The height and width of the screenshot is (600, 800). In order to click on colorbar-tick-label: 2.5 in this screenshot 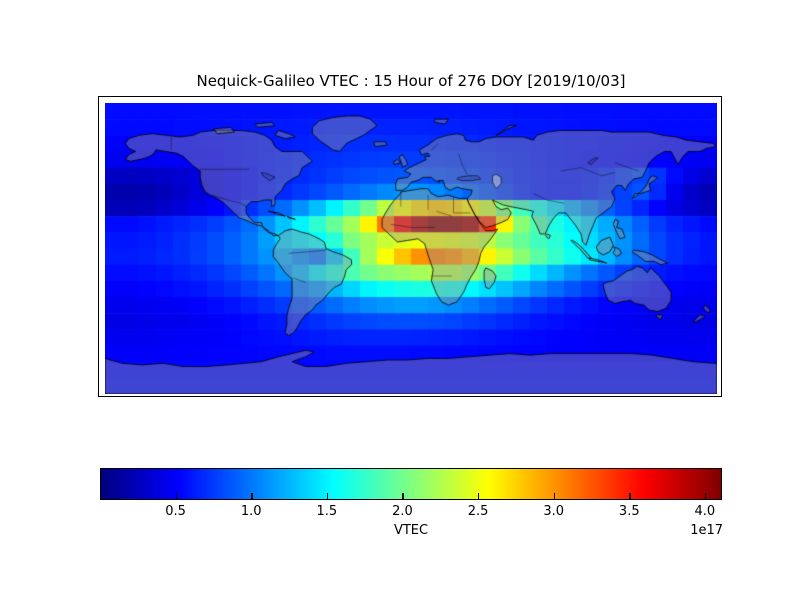, I will do `click(478, 511)`.